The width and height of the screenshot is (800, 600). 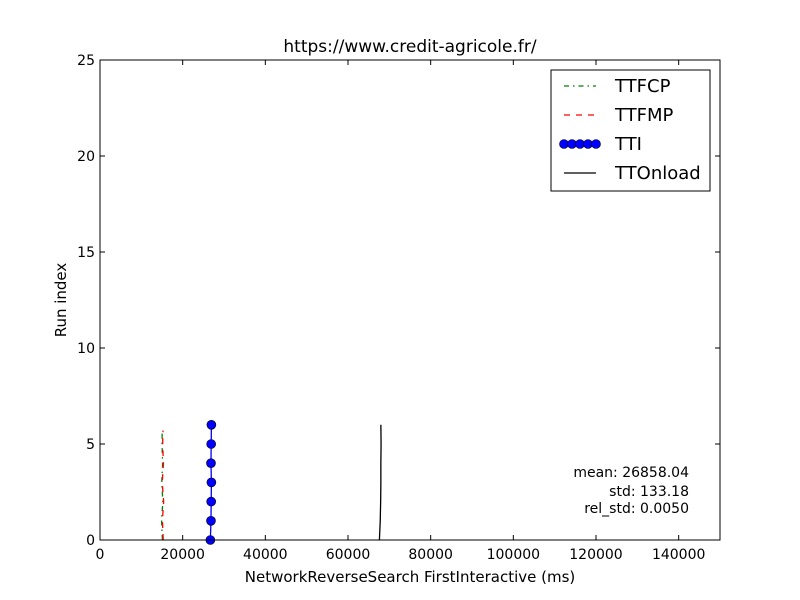 What do you see at coordinates (409, 47) in the screenshot?
I see `chart-title: https://www.credit-agricole.fr/` at bounding box center [409, 47].